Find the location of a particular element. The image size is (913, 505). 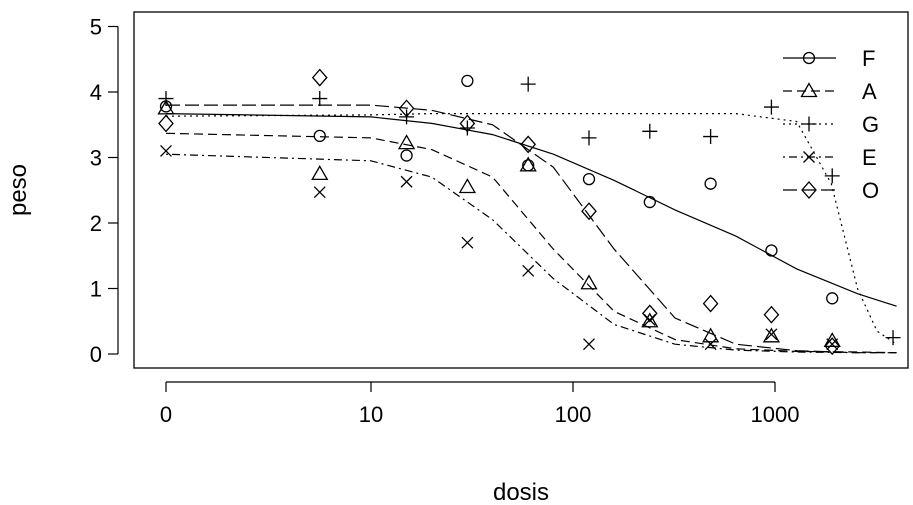

x-tick-label: 100 is located at coordinates (573, 414).